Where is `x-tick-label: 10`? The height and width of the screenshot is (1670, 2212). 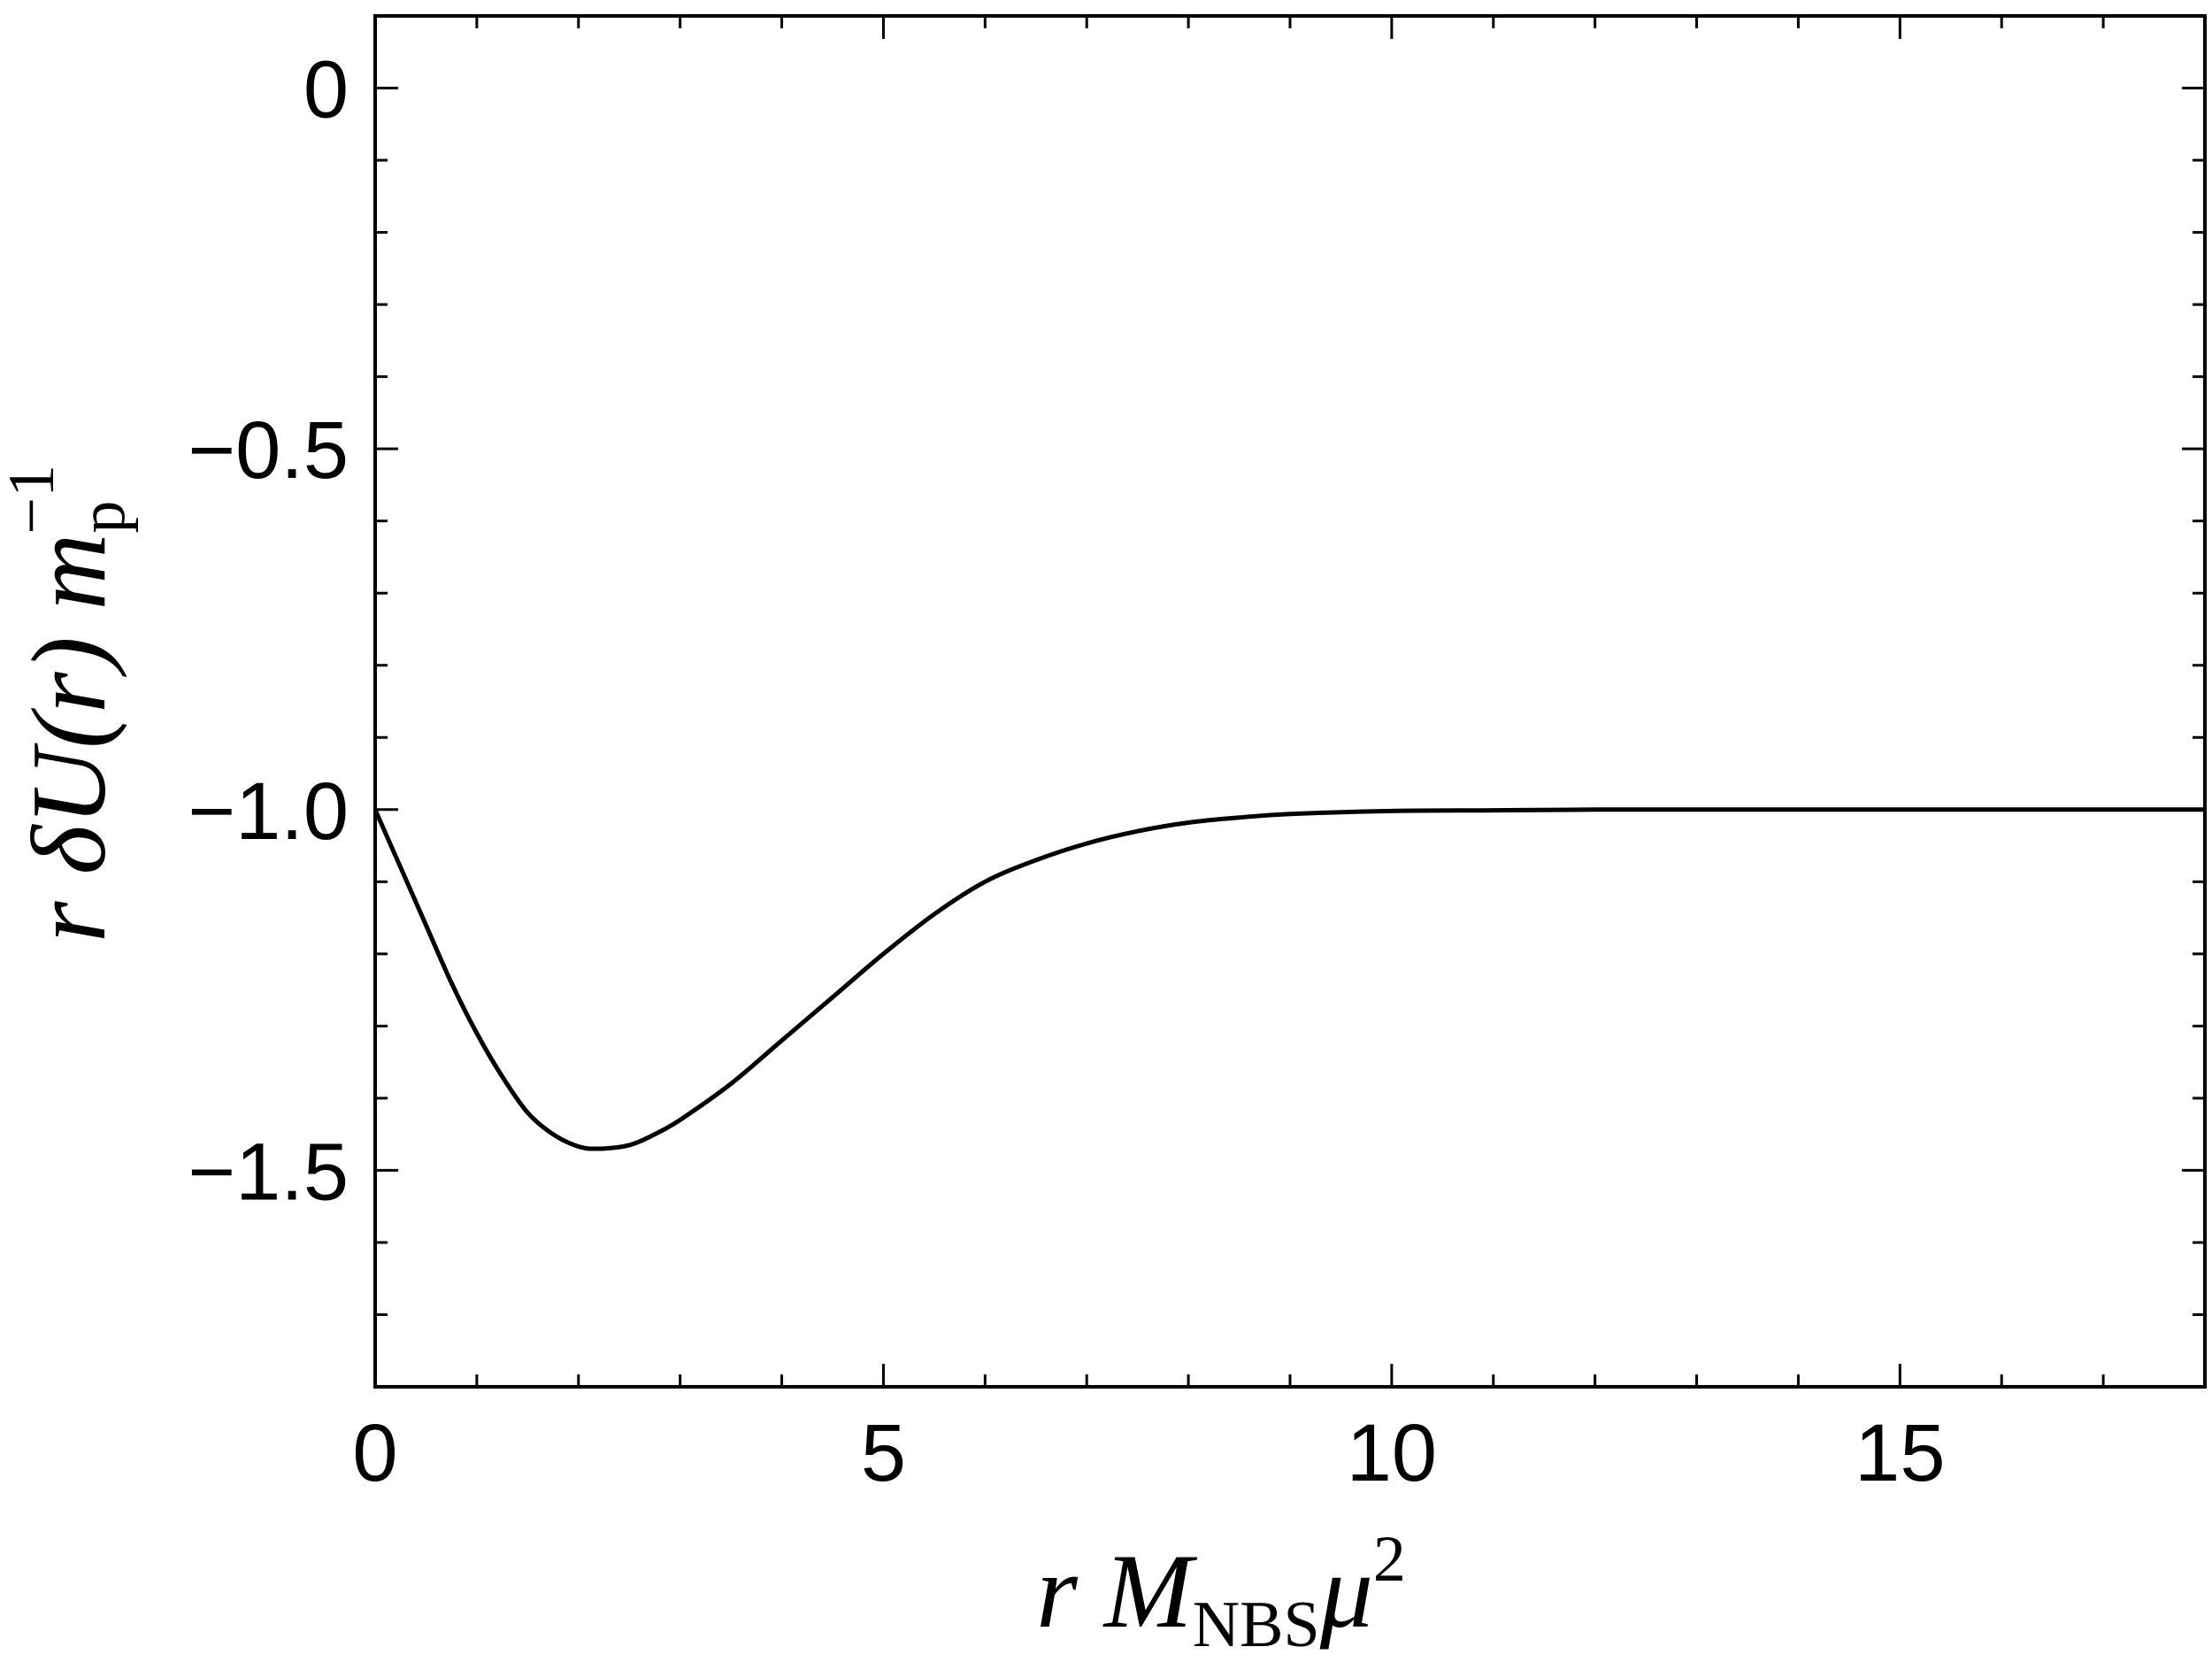 x-tick-label: 10 is located at coordinates (1392, 1453).